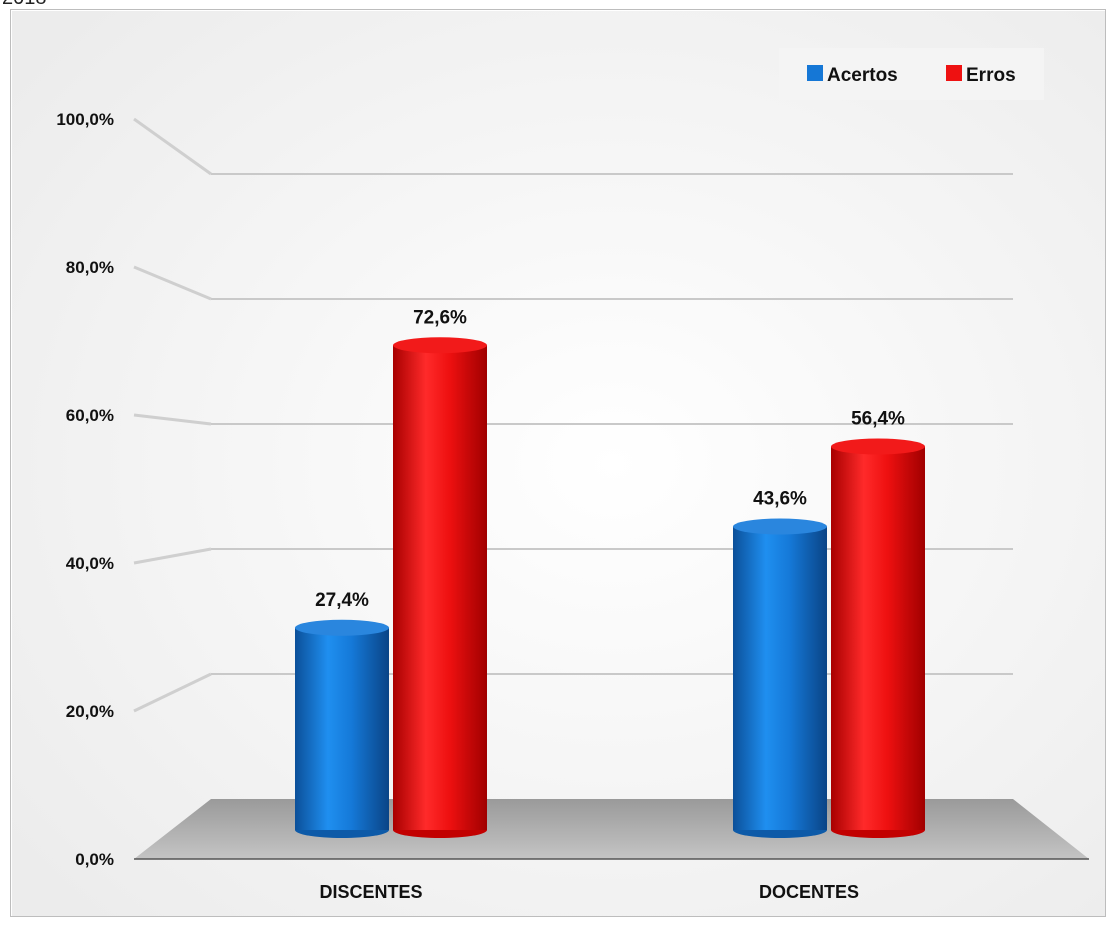 The height and width of the screenshot is (927, 1117). I want to click on y-tick-label: 0,0%, so click(94, 859).